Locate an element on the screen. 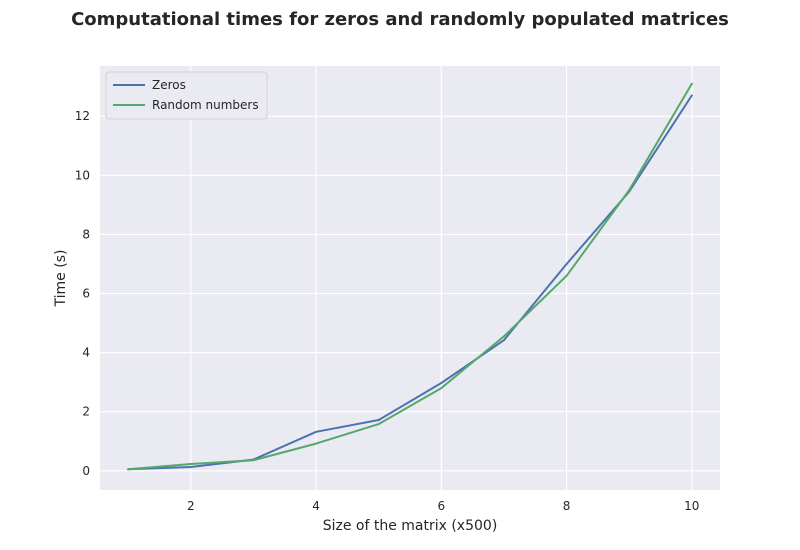 Image resolution: width=800 pixels, height=550 pixels. y-tick-label: 0 is located at coordinates (86, 471).